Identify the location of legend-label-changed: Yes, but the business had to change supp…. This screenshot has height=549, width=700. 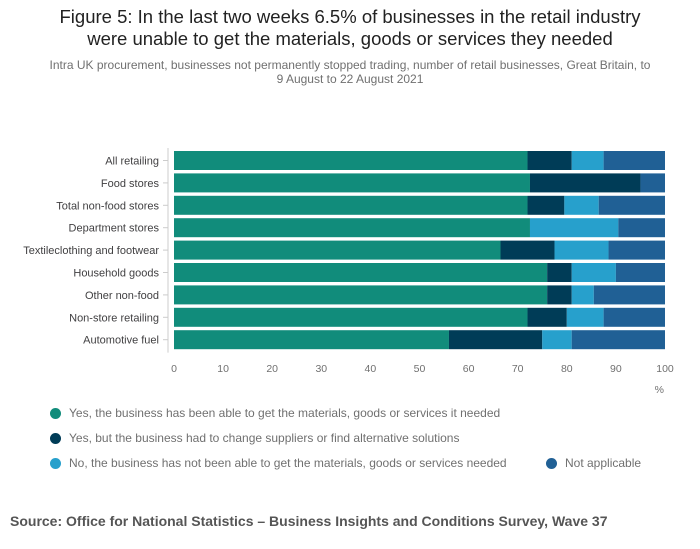
(264, 438).